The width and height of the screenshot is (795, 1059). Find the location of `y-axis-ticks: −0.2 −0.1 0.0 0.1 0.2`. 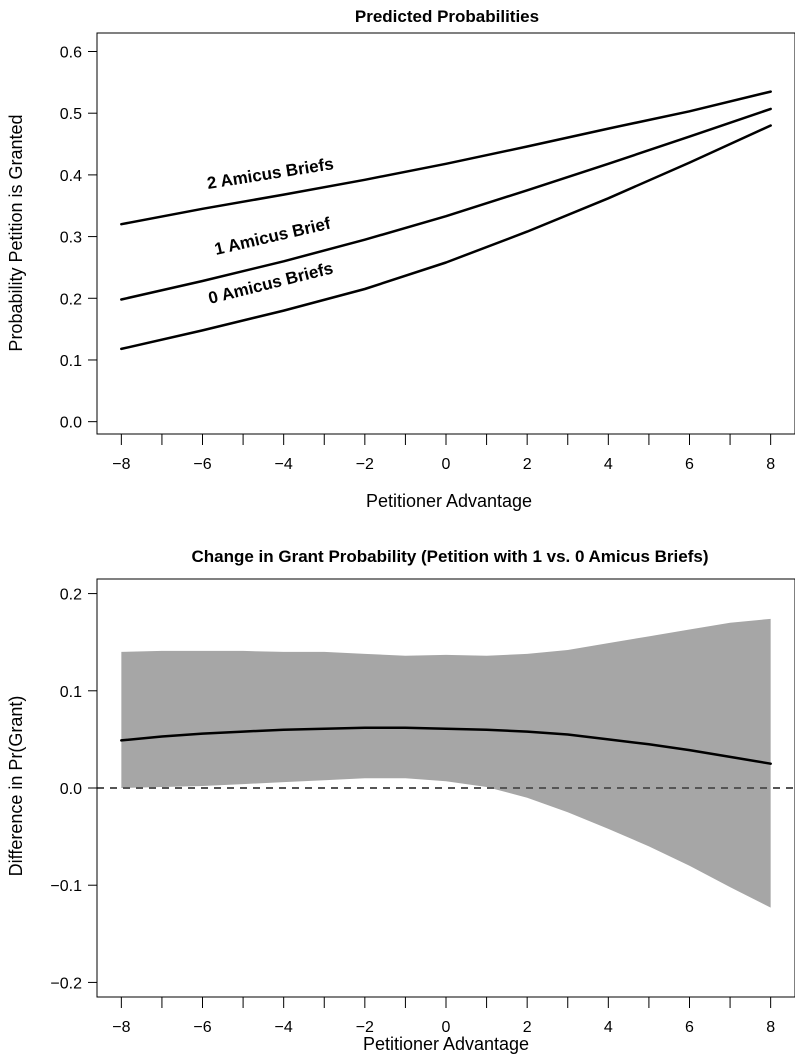

y-axis-ticks: −0.2 −0.1 0.0 0.1 0.2 is located at coordinates (73, 789).